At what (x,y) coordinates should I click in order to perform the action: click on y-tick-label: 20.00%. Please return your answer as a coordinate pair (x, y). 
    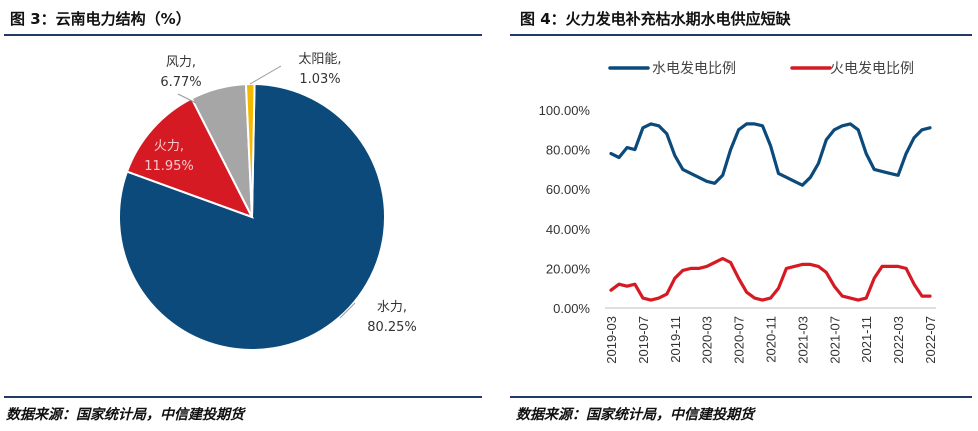
    Looking at the image, I should click on (568, 268).